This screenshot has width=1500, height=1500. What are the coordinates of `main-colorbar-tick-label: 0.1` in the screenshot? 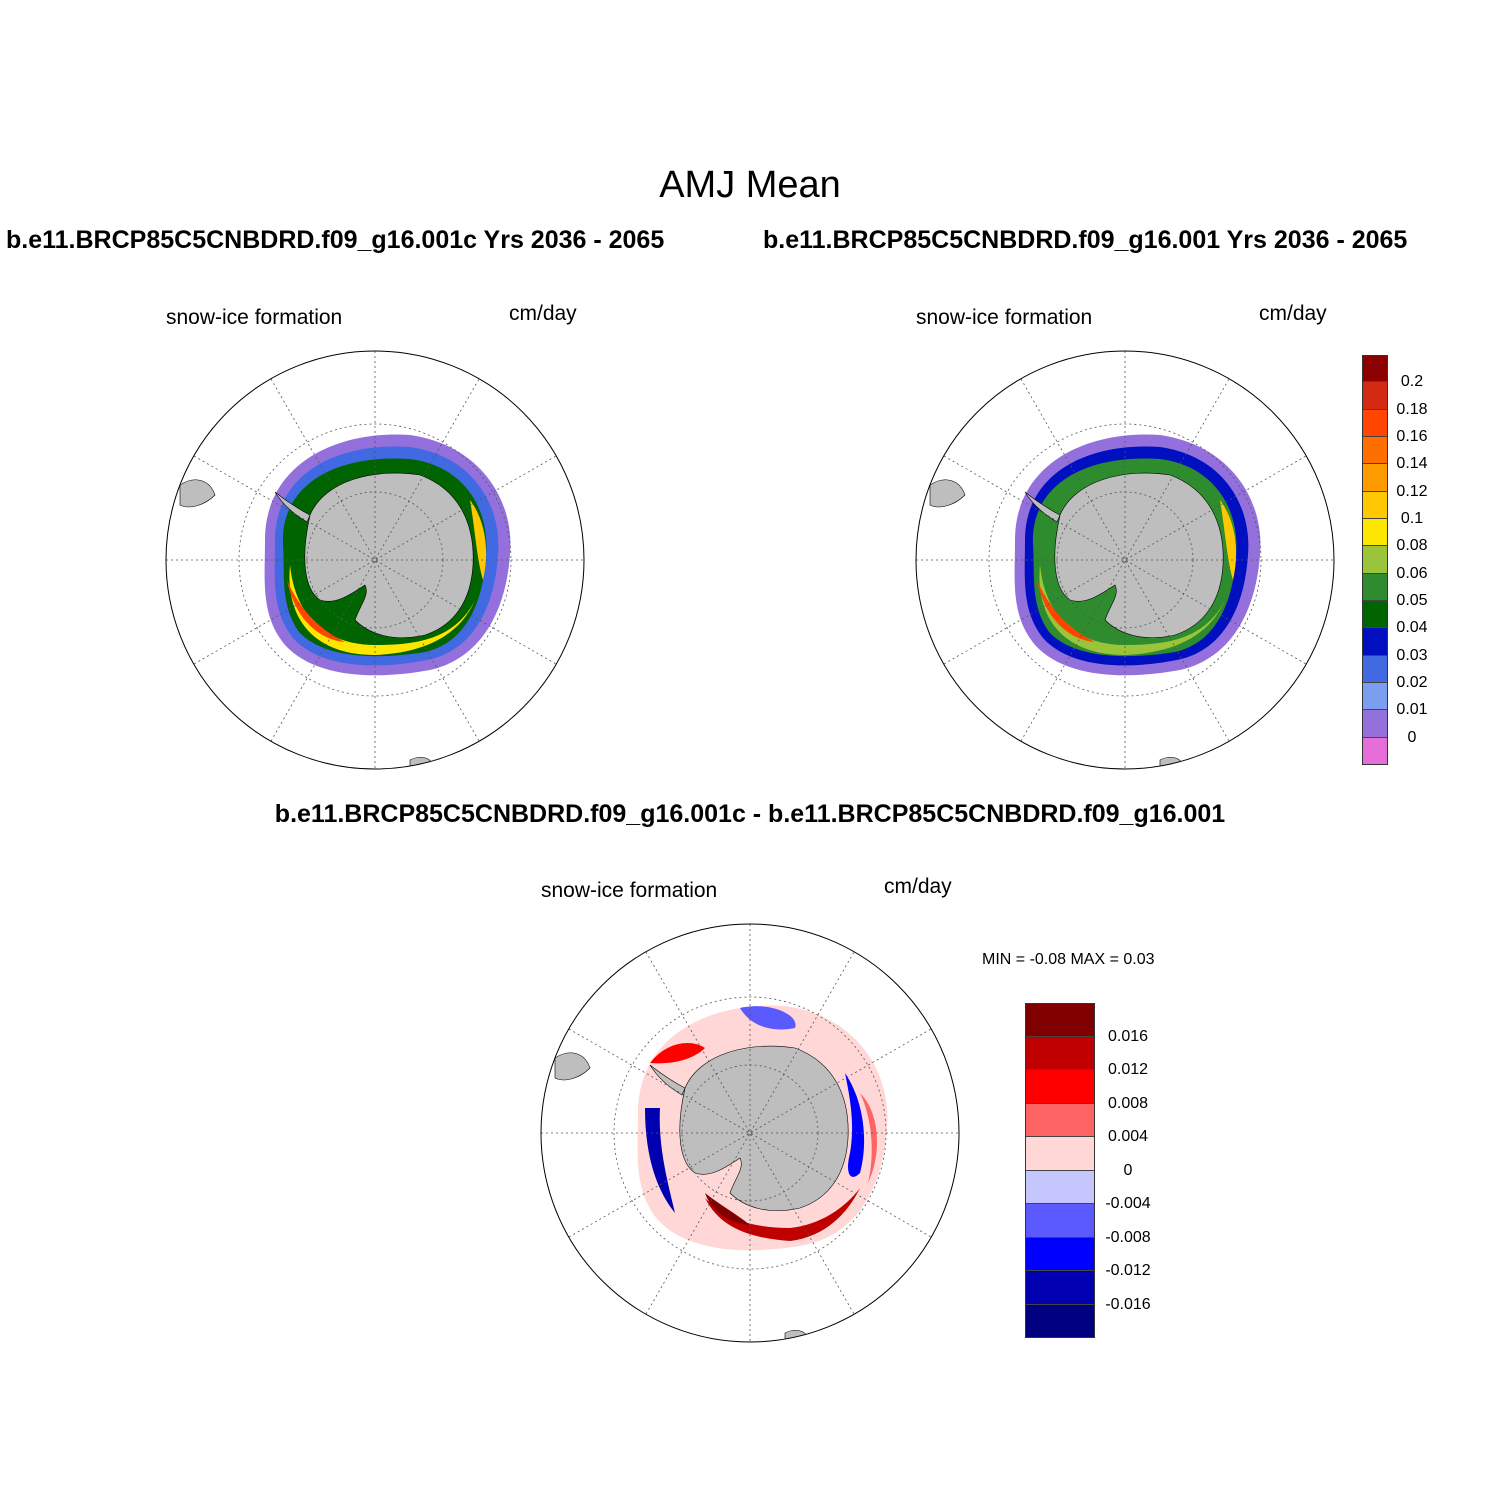 It's located at (1412, 518).